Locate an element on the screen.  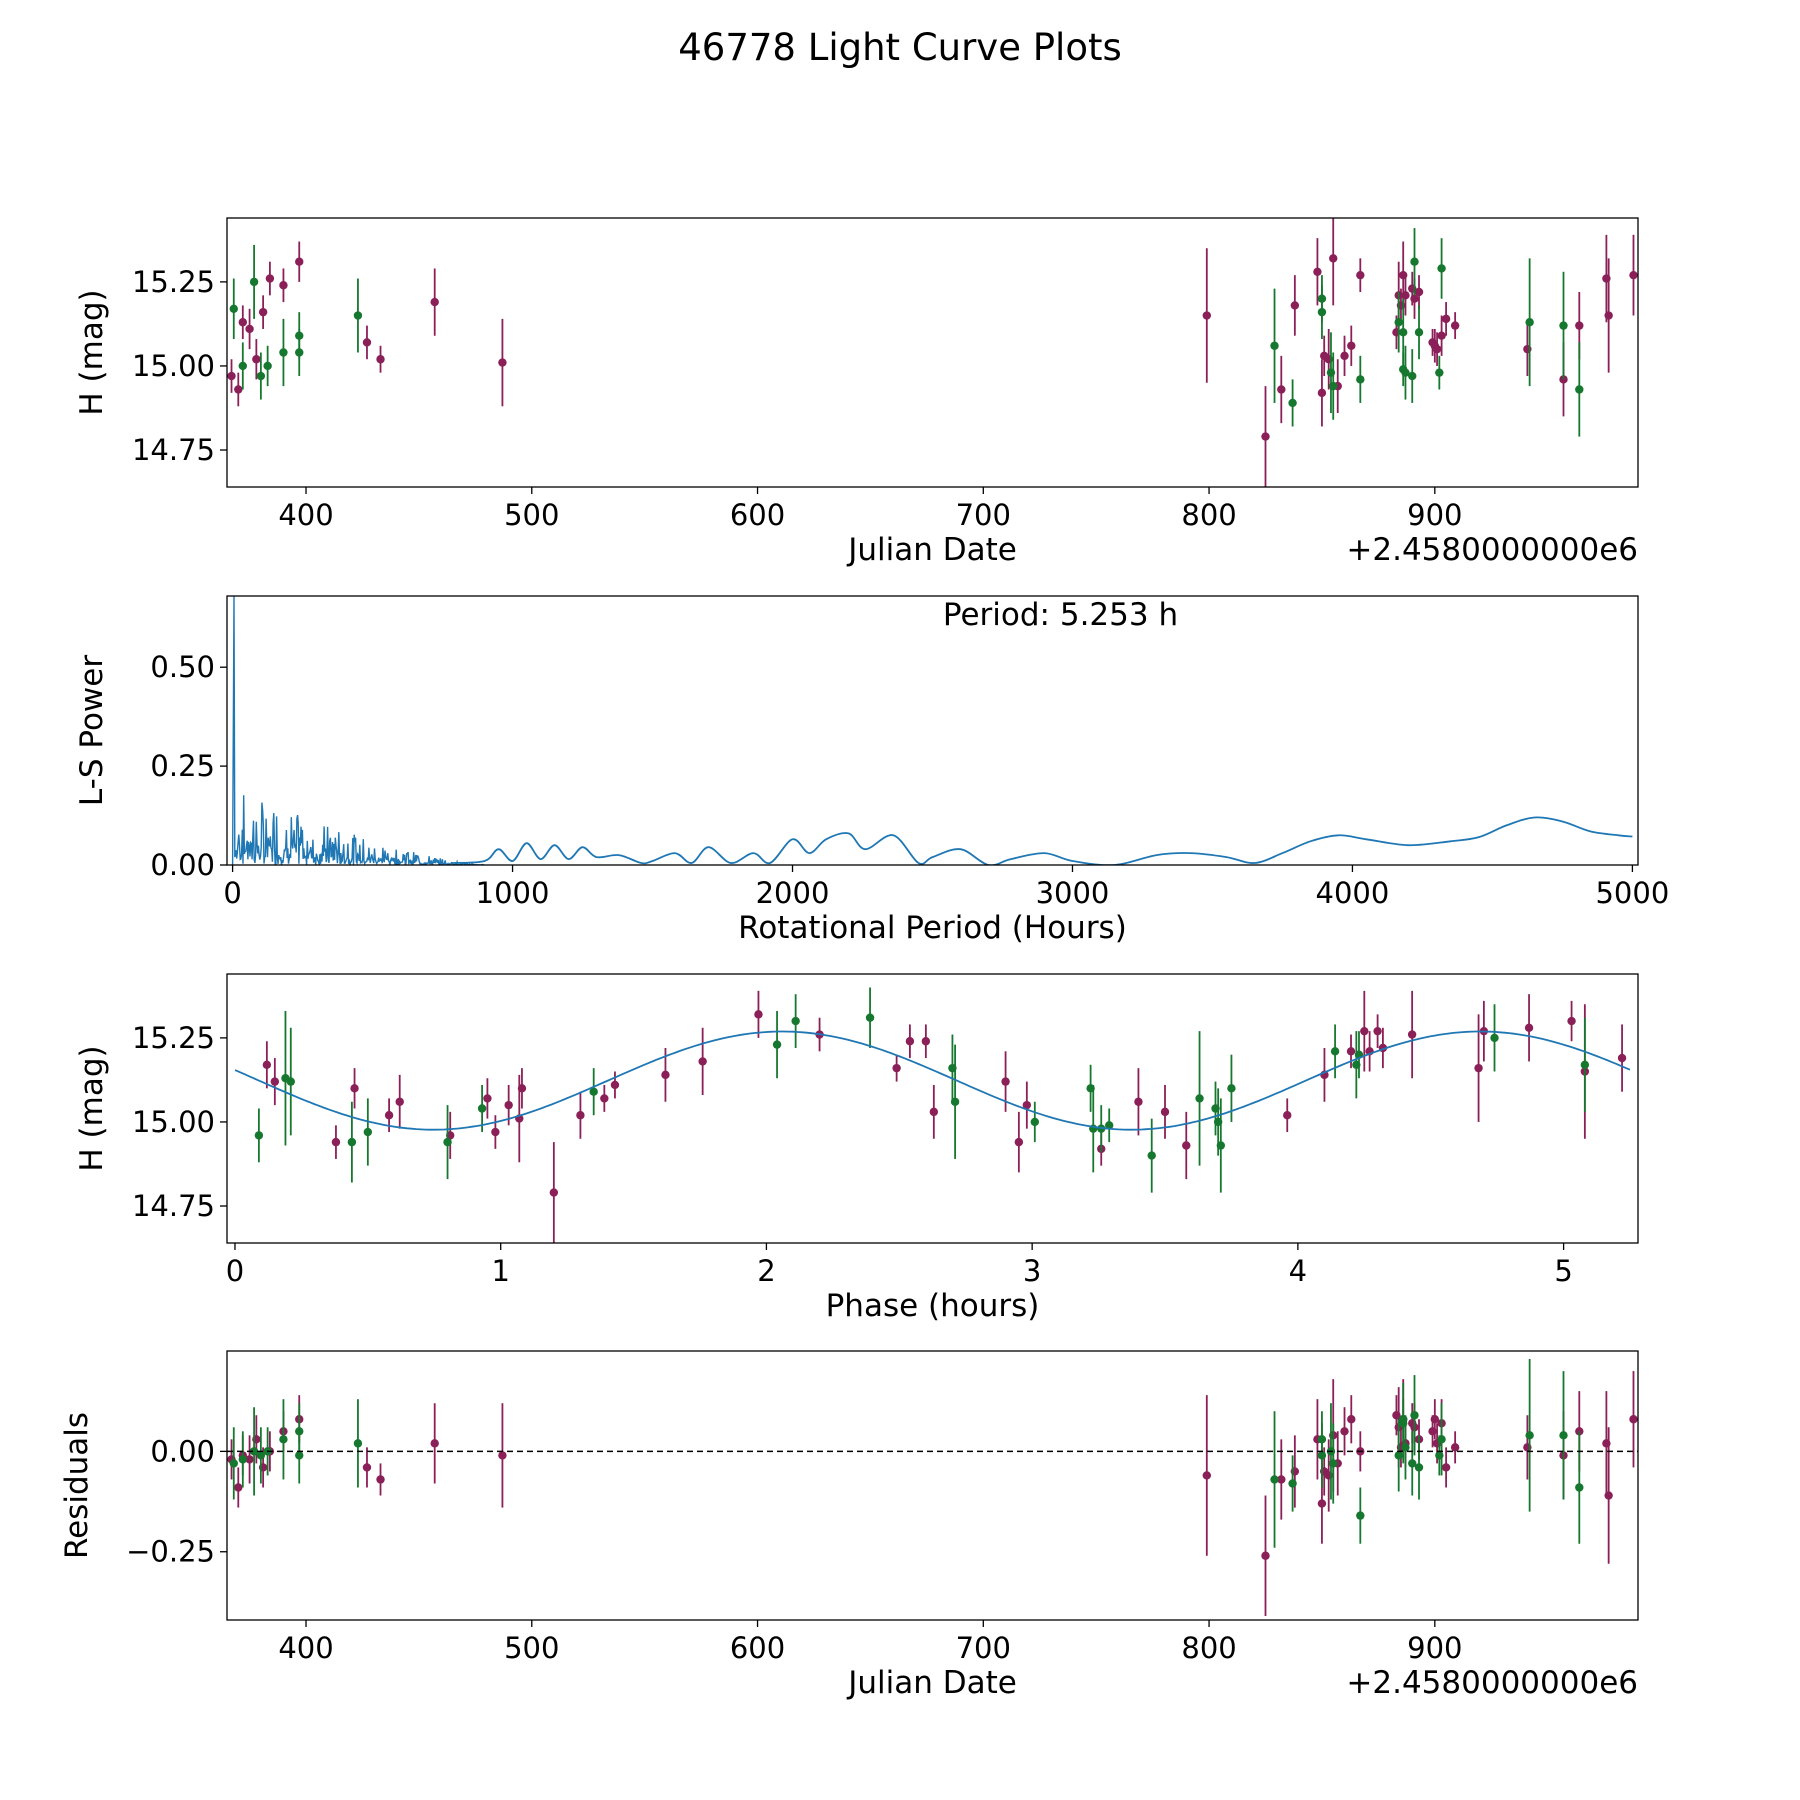
phased-curve-x-axis-label: Phase (hours) is located at coordinates (933, 1306).